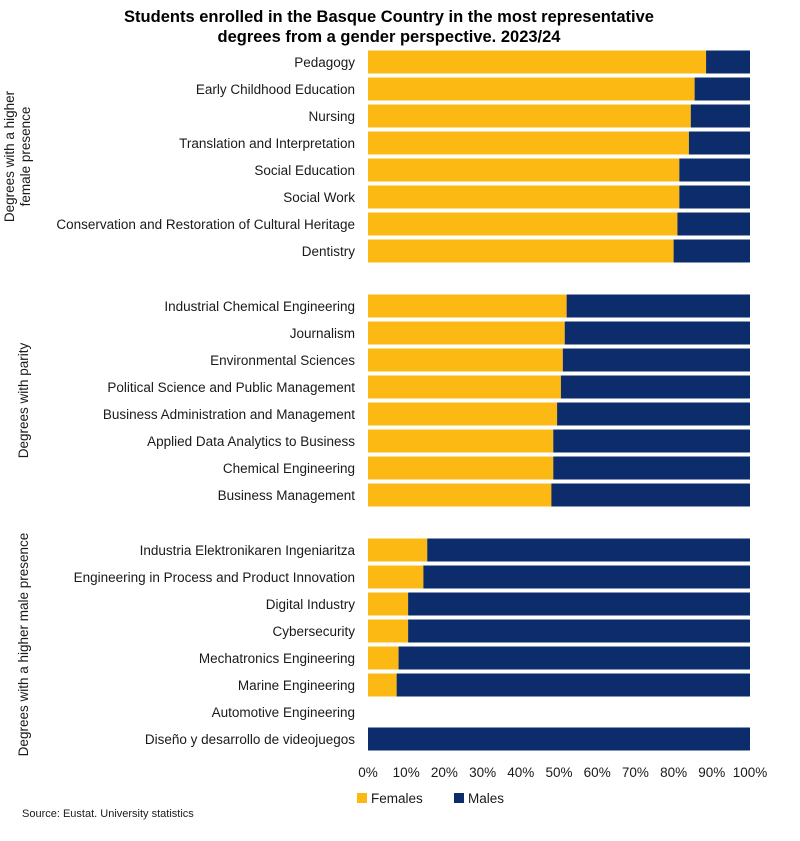  What do you see at coordinates (558, 772) in the screenshot?
I see `x-tick-label: 50%` at bounding box center [558, 772].